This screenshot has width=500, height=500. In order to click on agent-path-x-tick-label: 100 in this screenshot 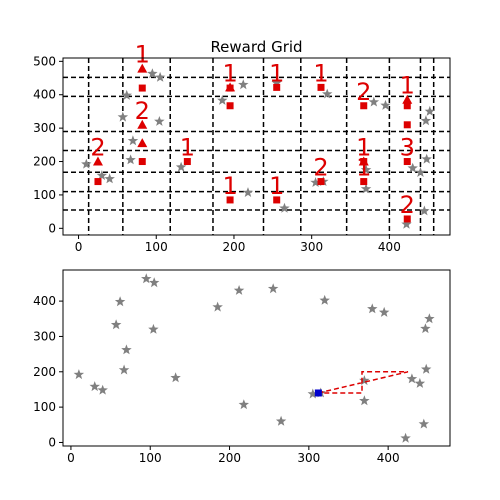, I will do `click(150, 458)`.